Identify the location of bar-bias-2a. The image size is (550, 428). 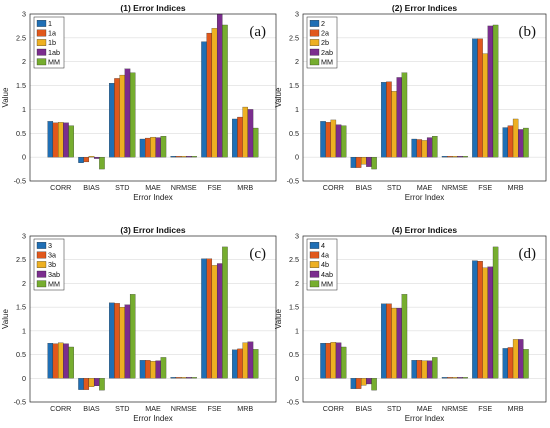
(358, 162).